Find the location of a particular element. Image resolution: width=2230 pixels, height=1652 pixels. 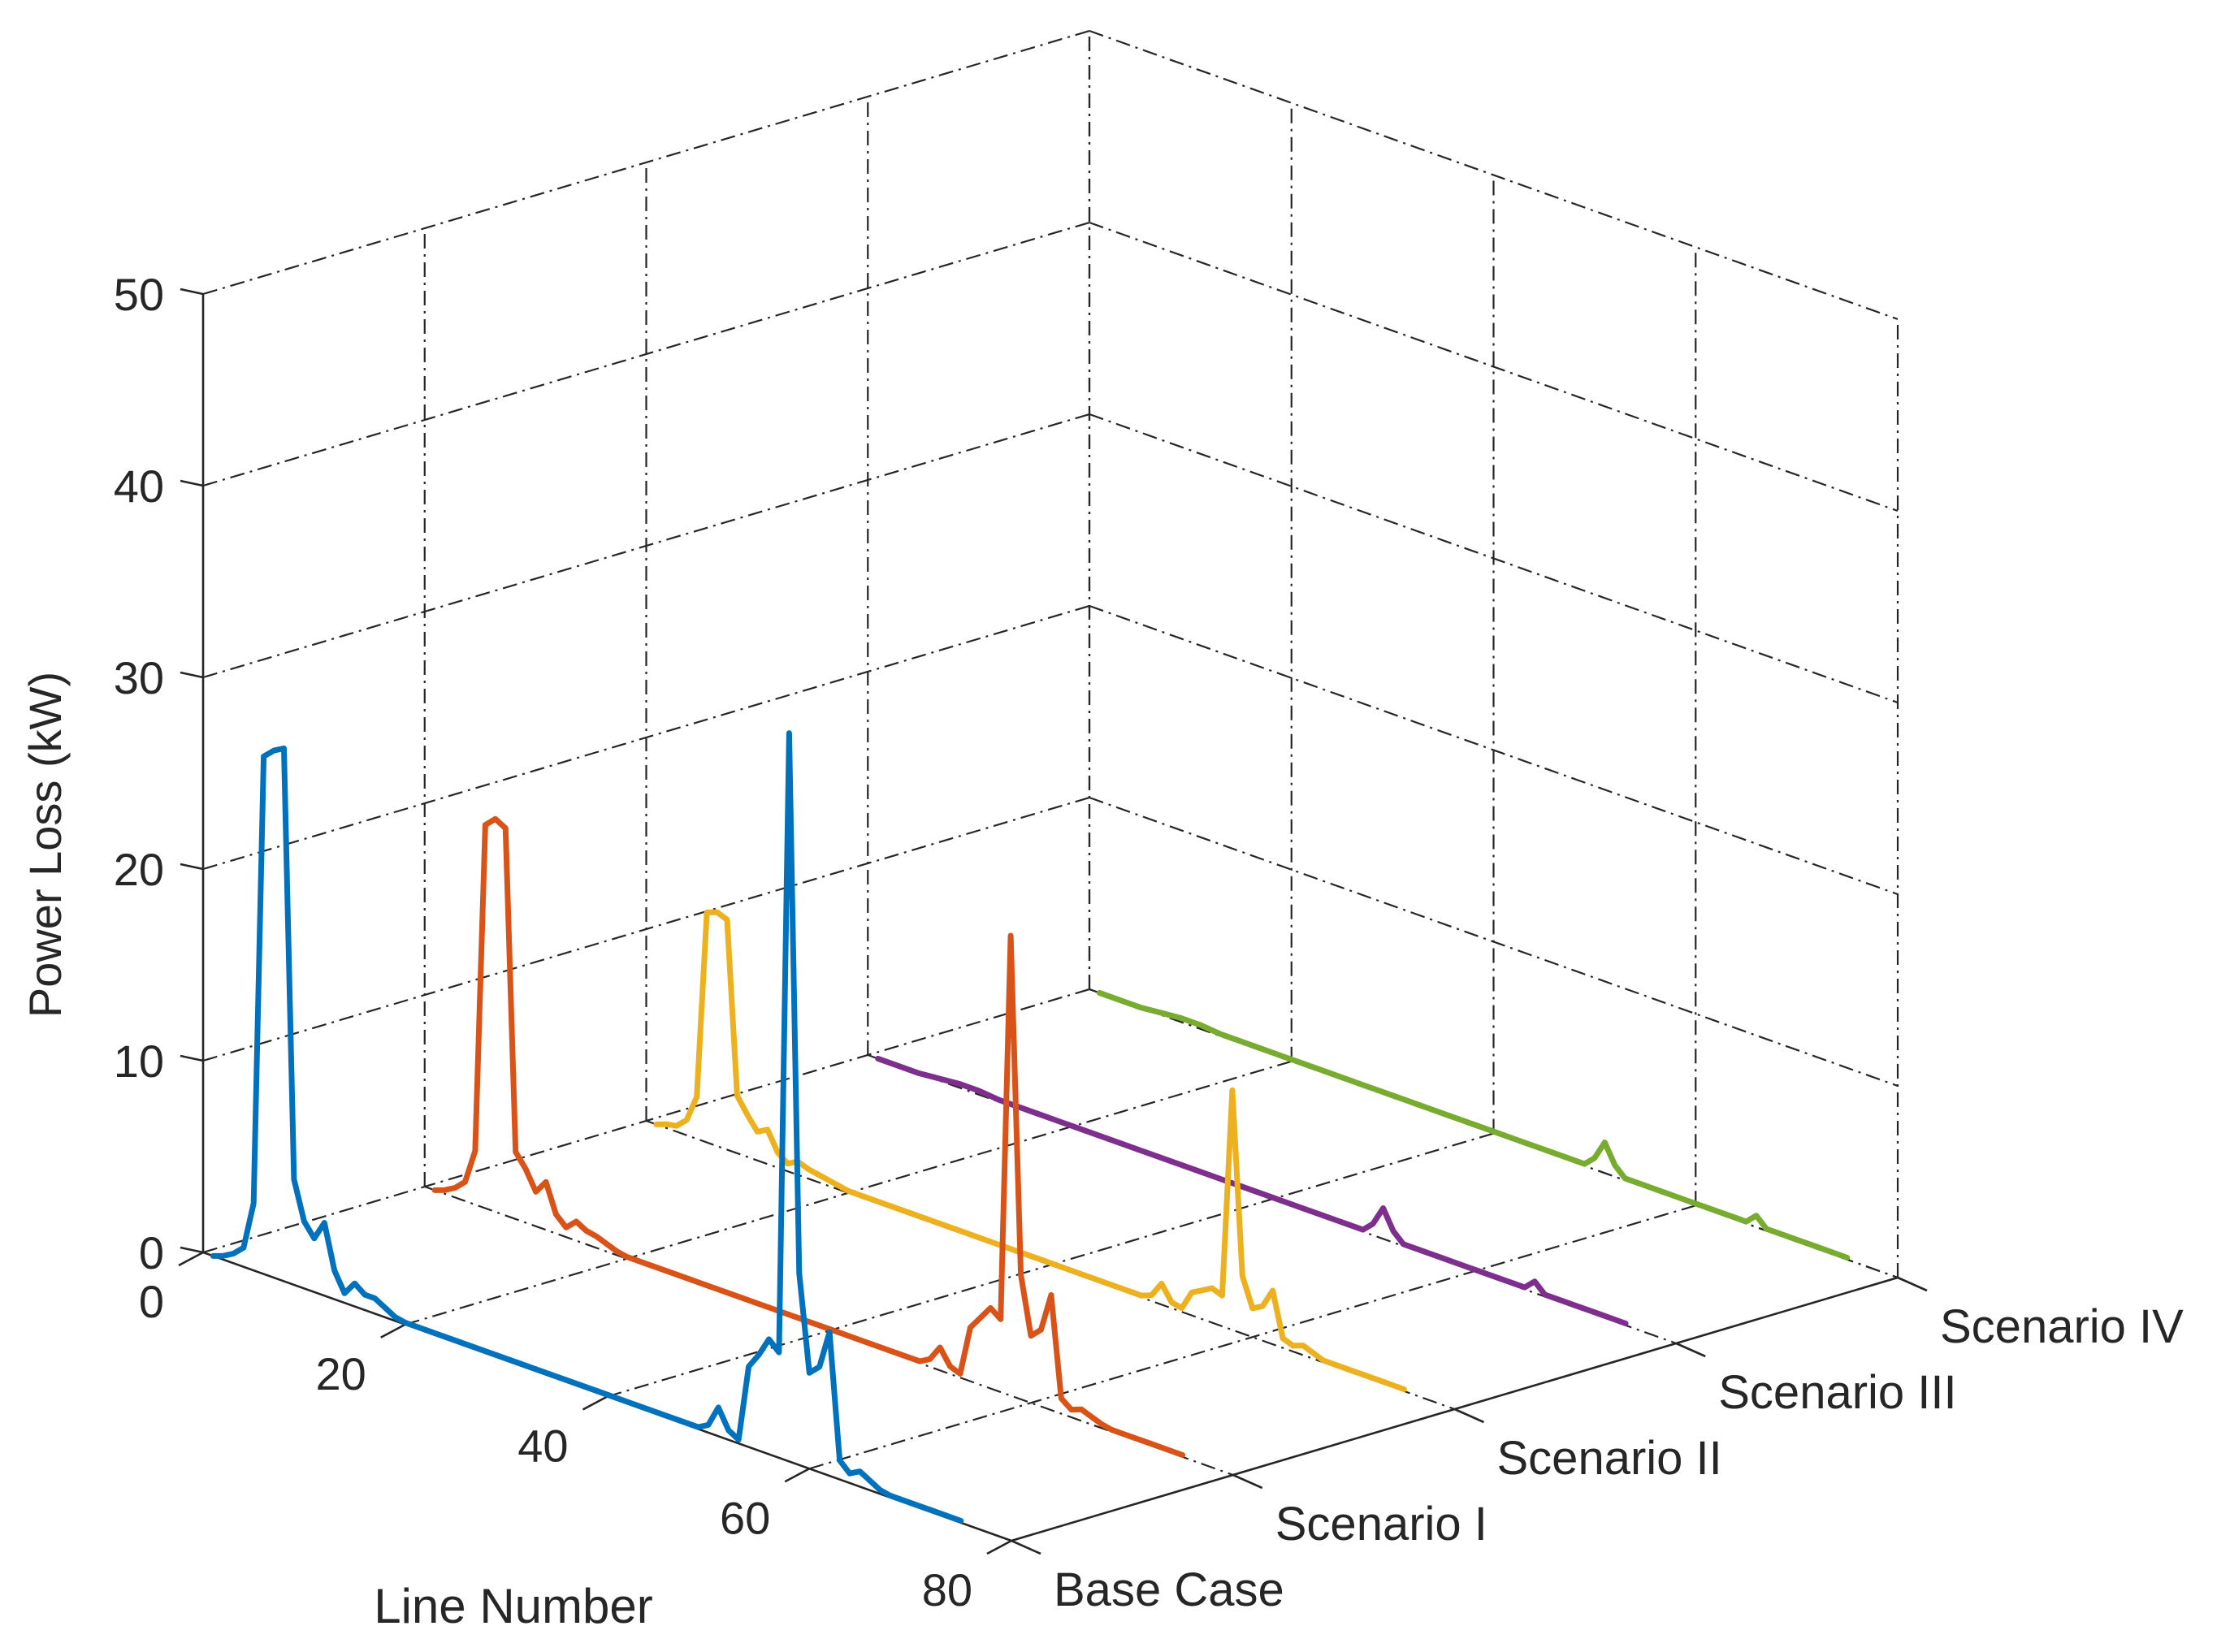

z-axis-label: Power Loss (kW) is located at coordinates (45, 845).